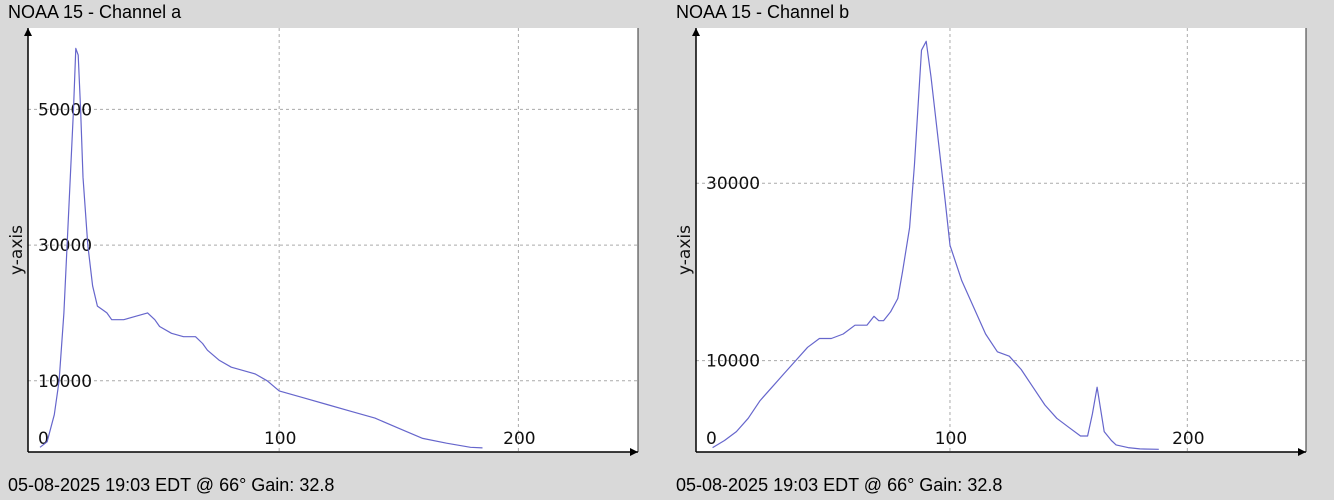 The height and width of the screenshot is (500, 1334). What do you see at coordinates (65, 110) in the screenshot?
I see `y-tick-label: 50000` at bounding box center [65, 110].